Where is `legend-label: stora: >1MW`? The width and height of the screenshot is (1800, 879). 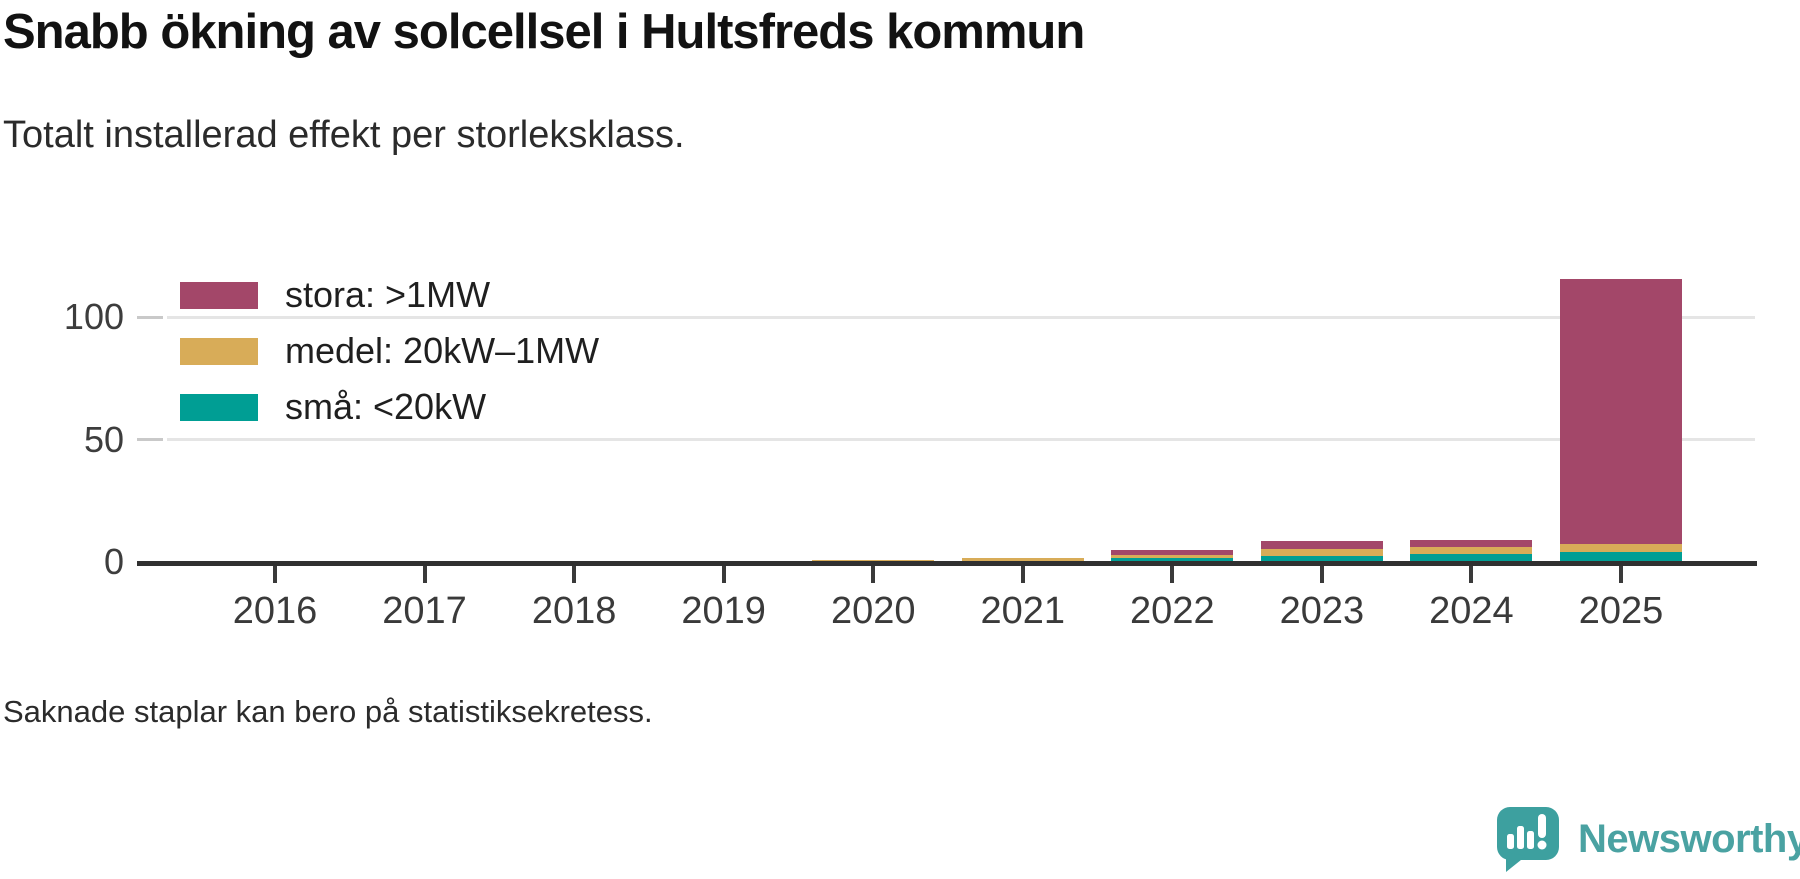
legend-label: stora: >1MW is located at coordinates (388, 294).